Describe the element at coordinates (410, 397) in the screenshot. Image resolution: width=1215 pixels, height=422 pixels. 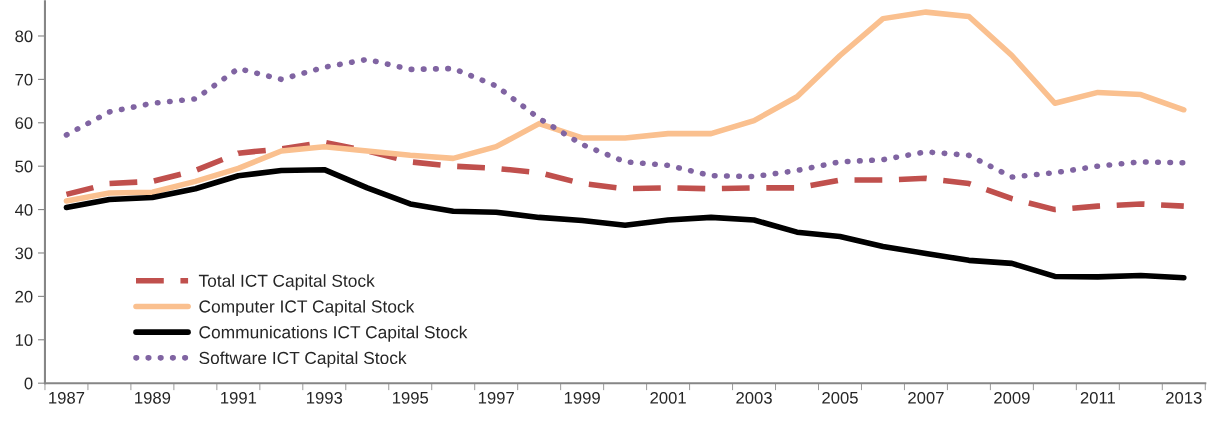
I see `x-tick-label: 1995` at that location.